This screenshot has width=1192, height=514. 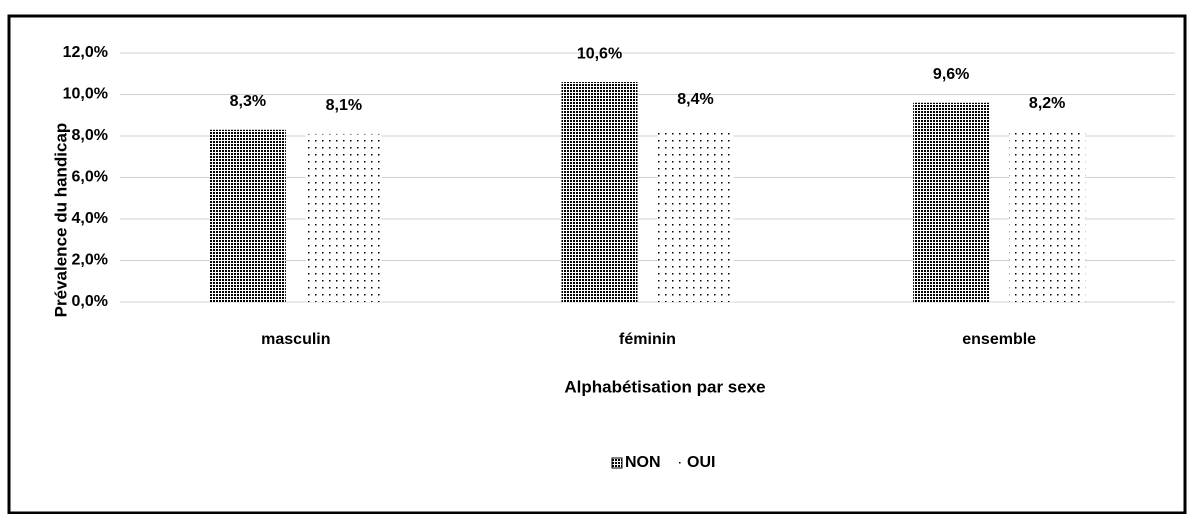 What do you see at coordinates (701, 462) in the screenshot?
I see `legend-label: OUI` at bounding box center [701, 462].